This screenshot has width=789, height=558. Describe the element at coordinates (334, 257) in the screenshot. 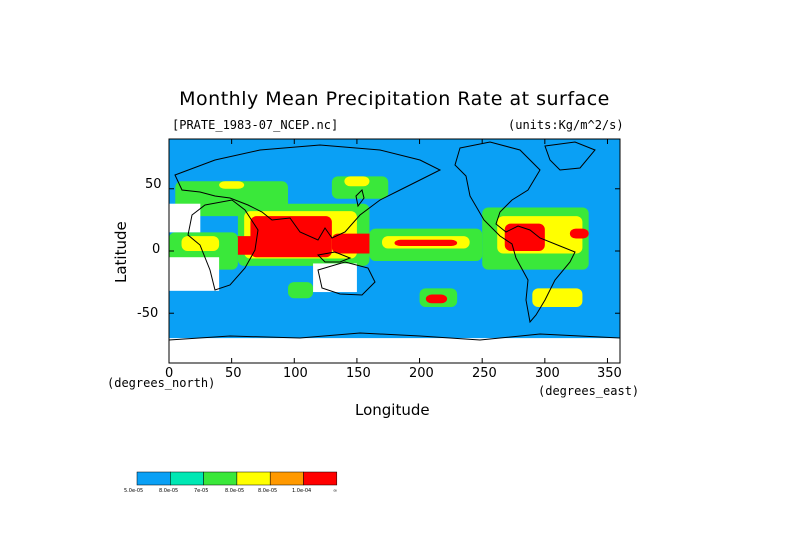

I see `coastline-indonesia` at that location.